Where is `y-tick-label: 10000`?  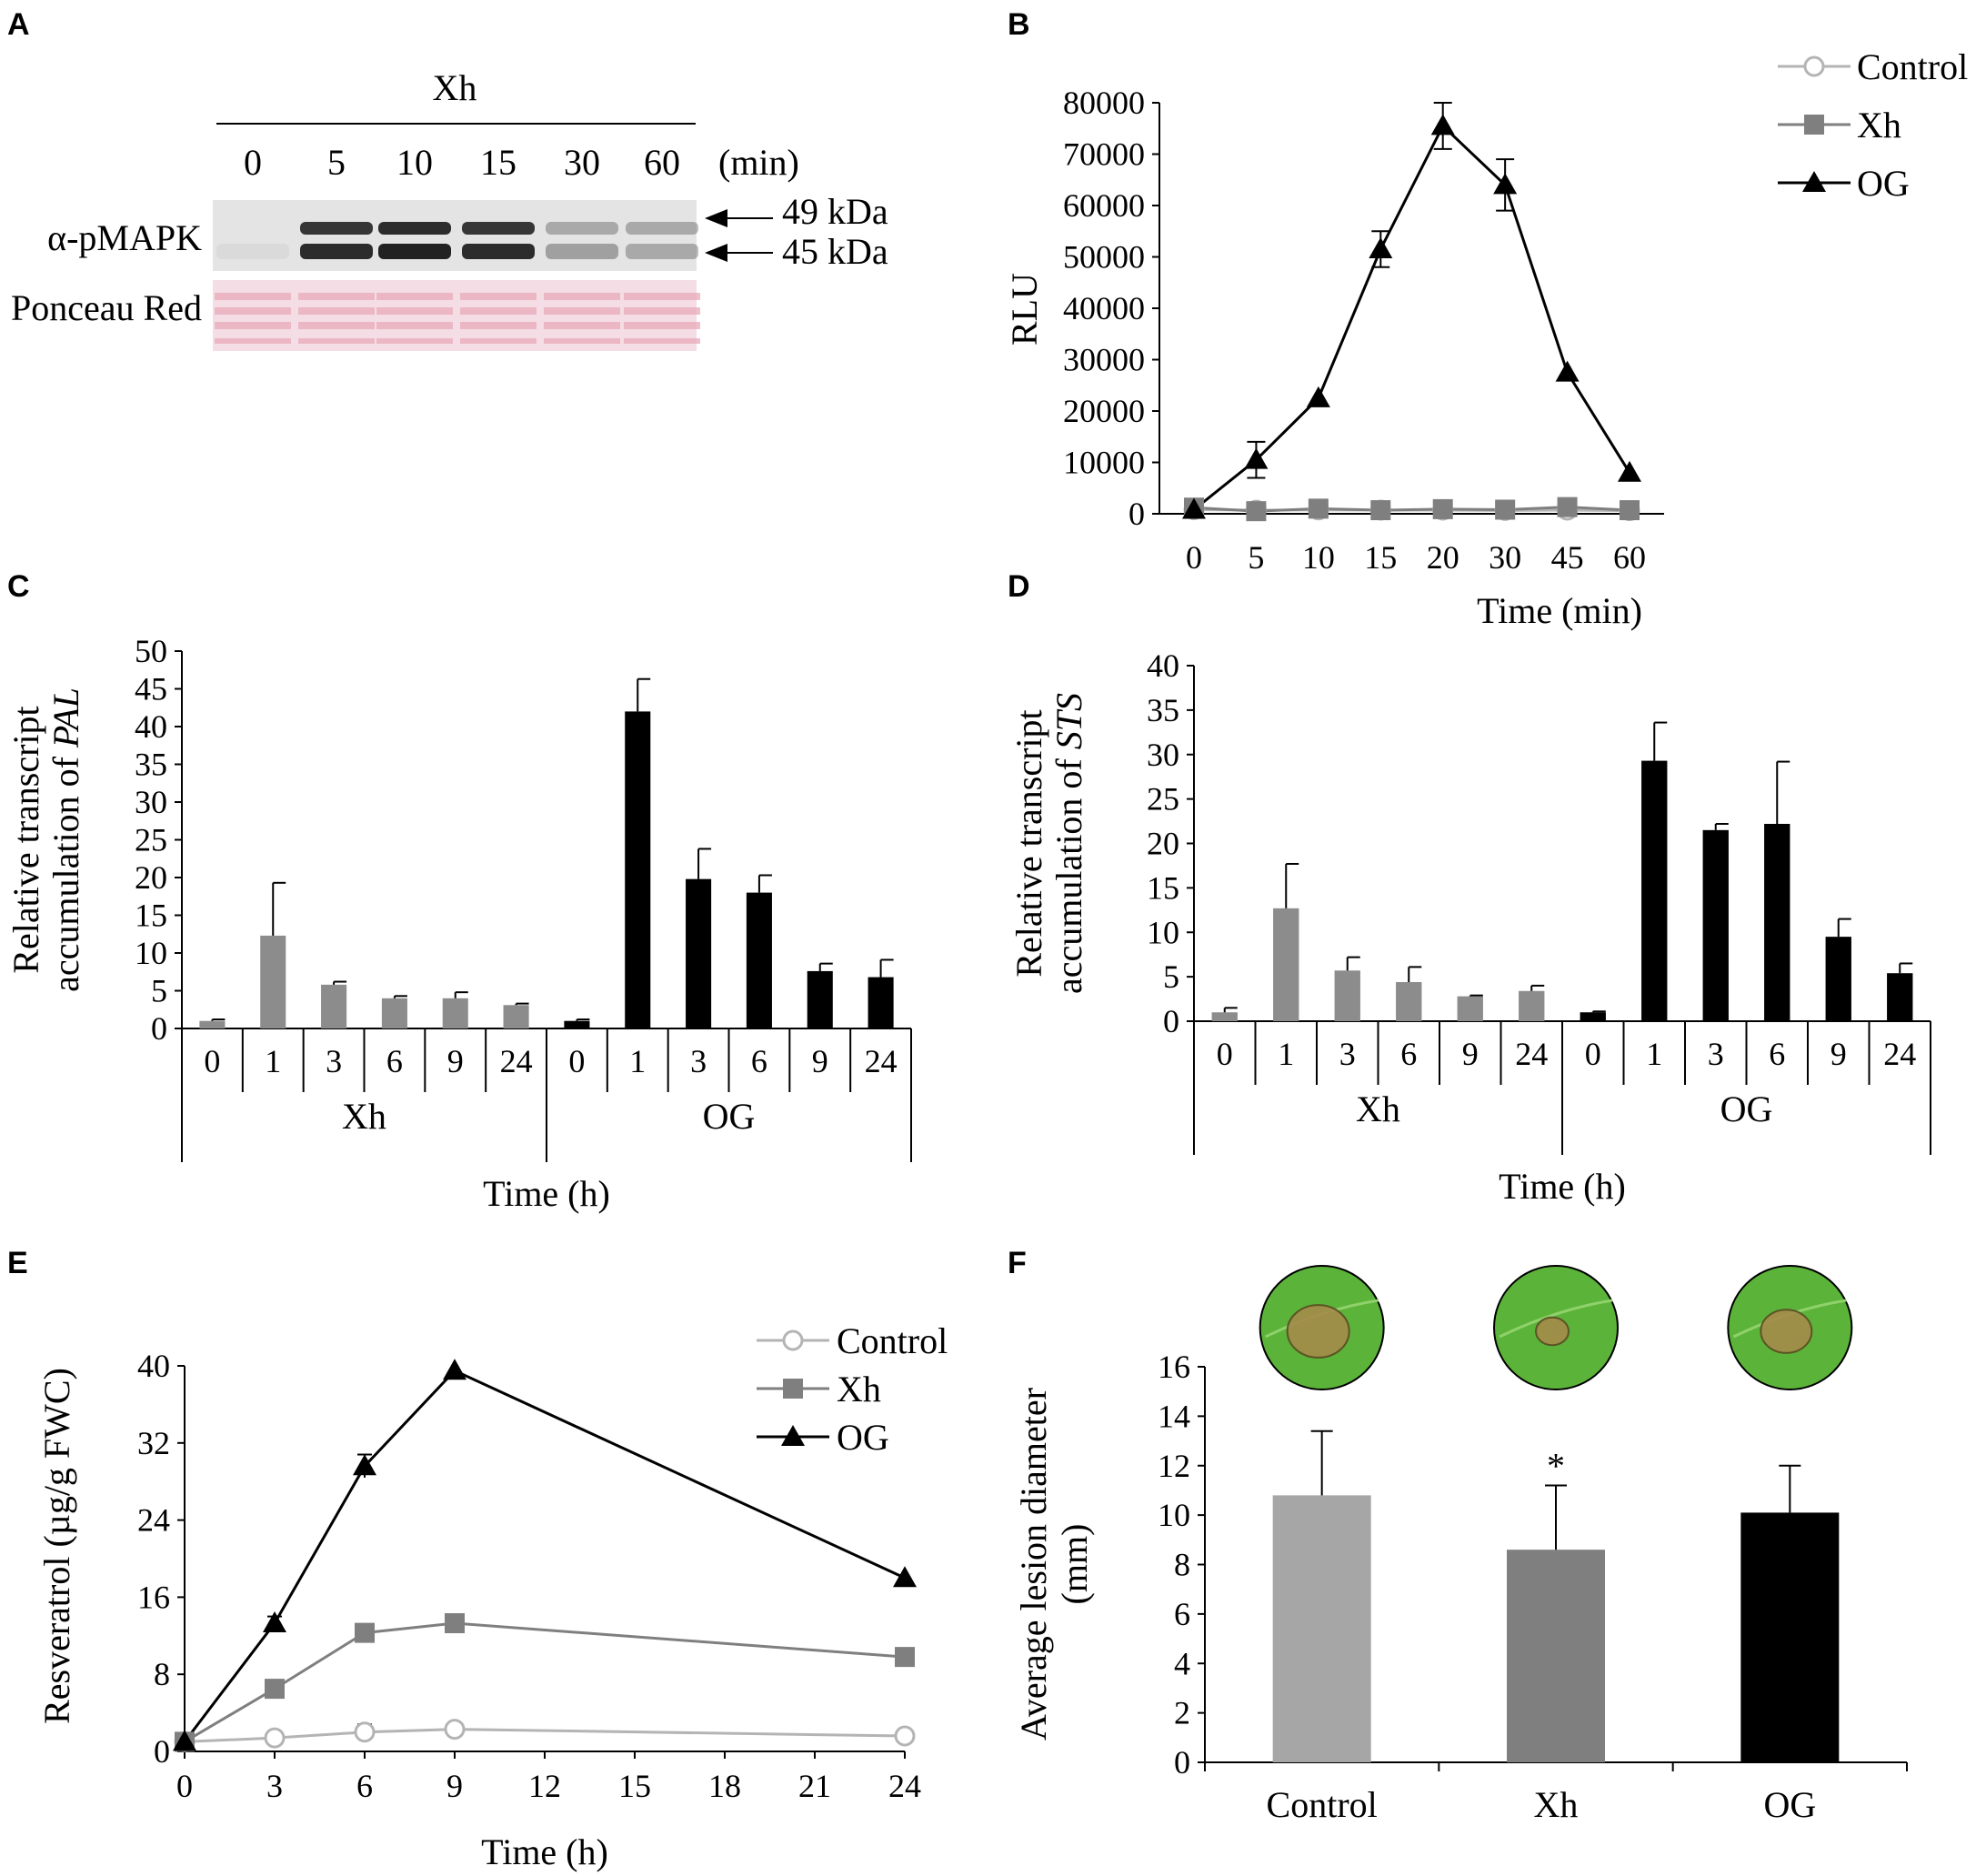 y-tick-label: 10000 is located at coordinates (1104, 463).